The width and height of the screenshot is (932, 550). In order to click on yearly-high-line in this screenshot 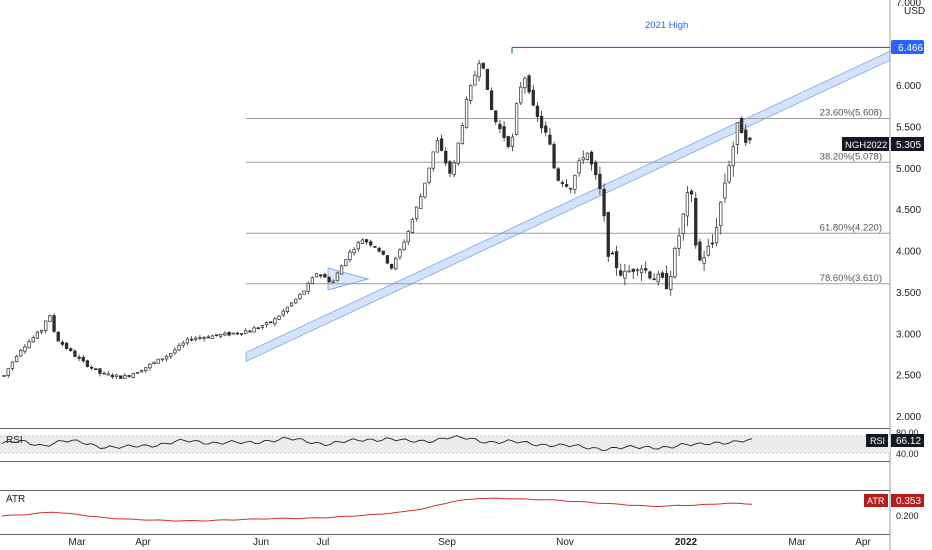, I will do `click(700, 50)`.